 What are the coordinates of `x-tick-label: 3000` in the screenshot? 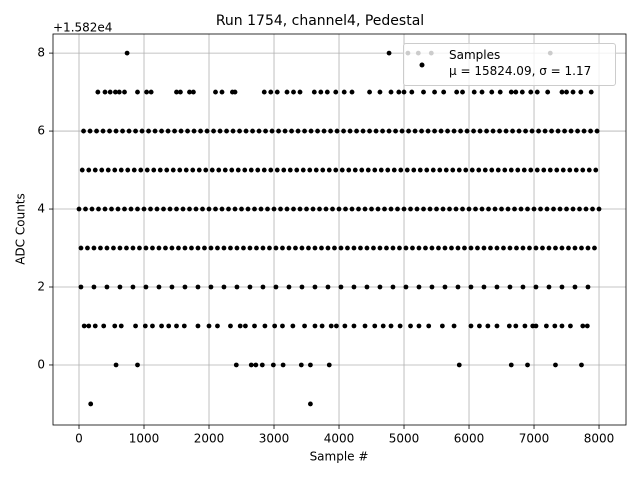 It's located at (274, 439).